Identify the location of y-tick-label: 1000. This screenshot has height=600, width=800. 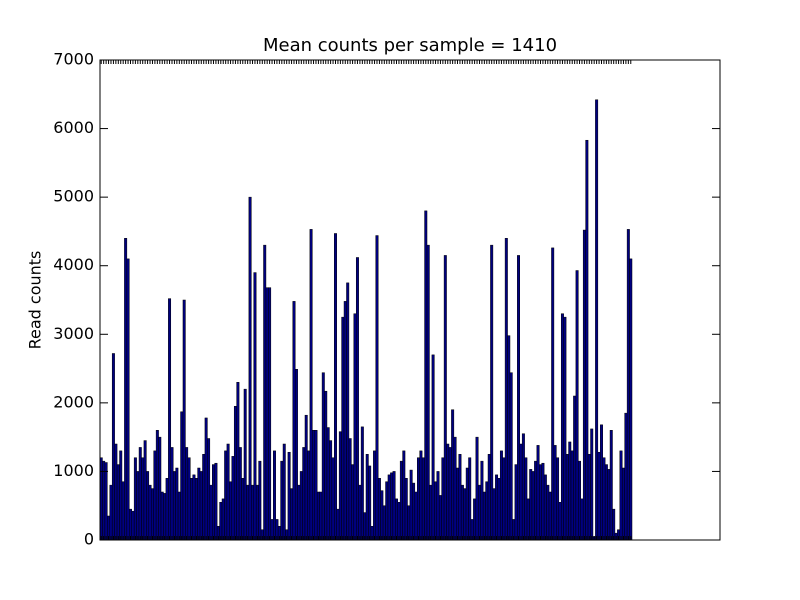
(73, 470).